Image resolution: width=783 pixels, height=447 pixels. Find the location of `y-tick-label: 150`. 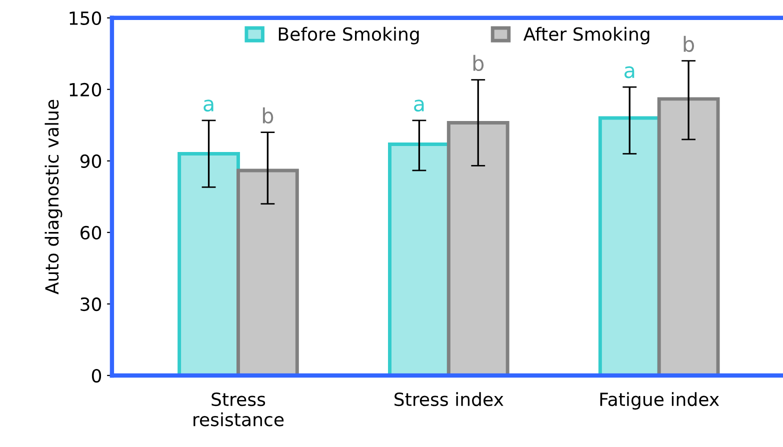

y-tick-label: 150 is located at coordinates (86, 18).